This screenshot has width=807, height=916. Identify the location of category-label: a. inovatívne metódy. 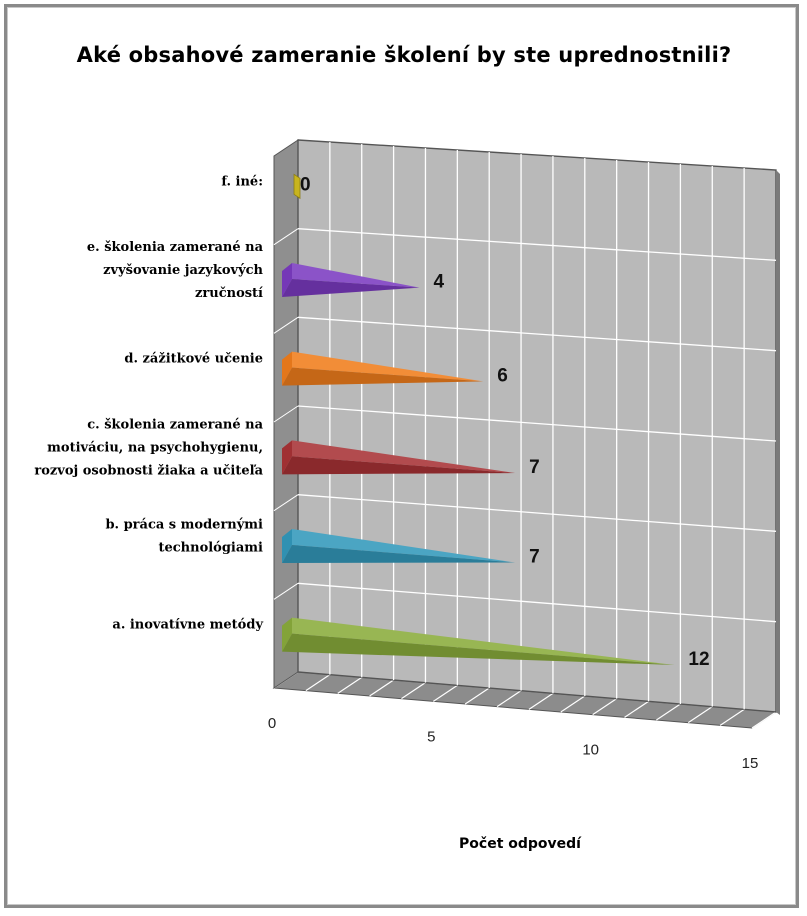
(187, 625).